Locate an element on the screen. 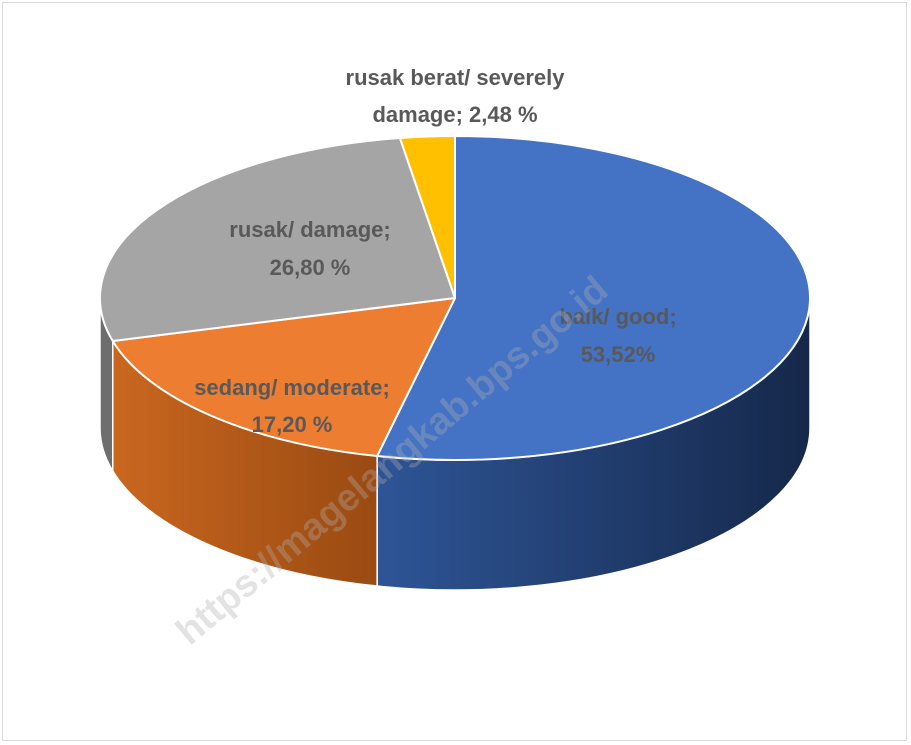 This screenshot has width=911, height=745. label-damage-line1: rusak/ damage; is located at coordinates (309, 229).